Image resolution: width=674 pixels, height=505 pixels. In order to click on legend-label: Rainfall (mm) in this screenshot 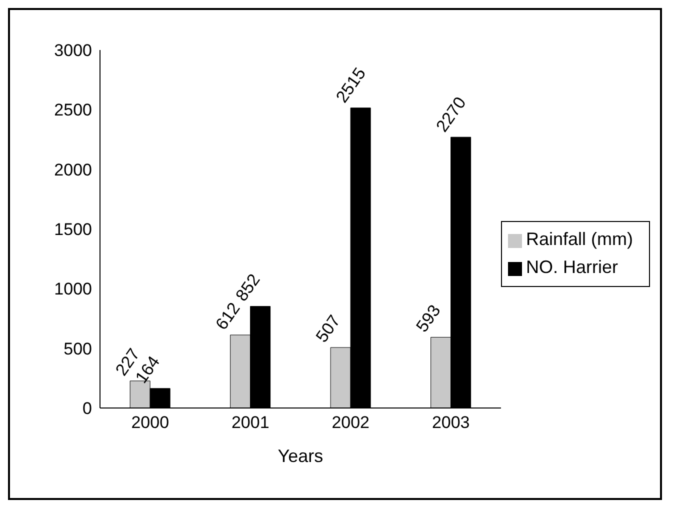, I will do `click(579, 239)`.